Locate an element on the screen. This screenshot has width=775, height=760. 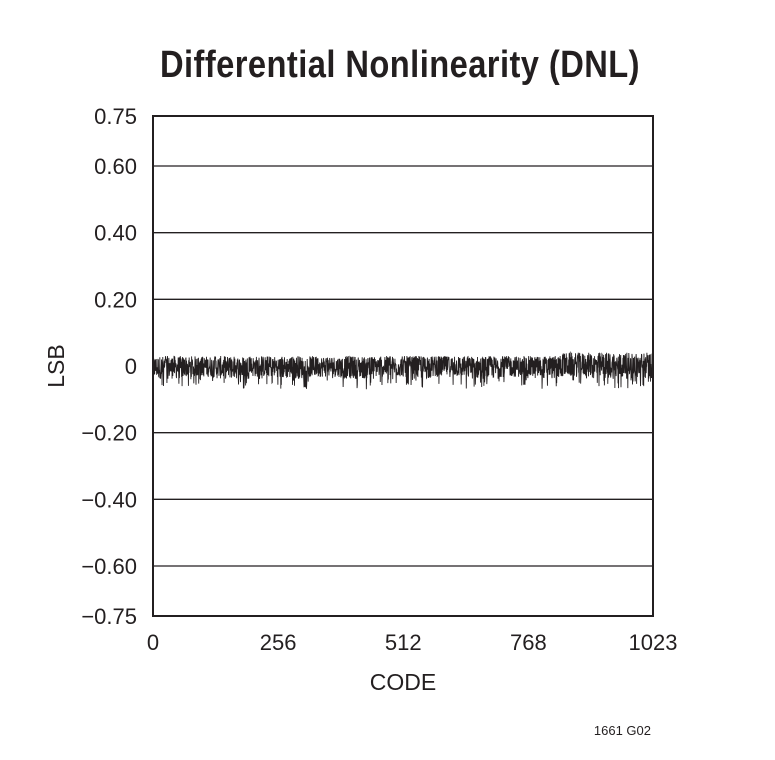
y-tick-label: 0.40 is located at coordinates (115, 233).